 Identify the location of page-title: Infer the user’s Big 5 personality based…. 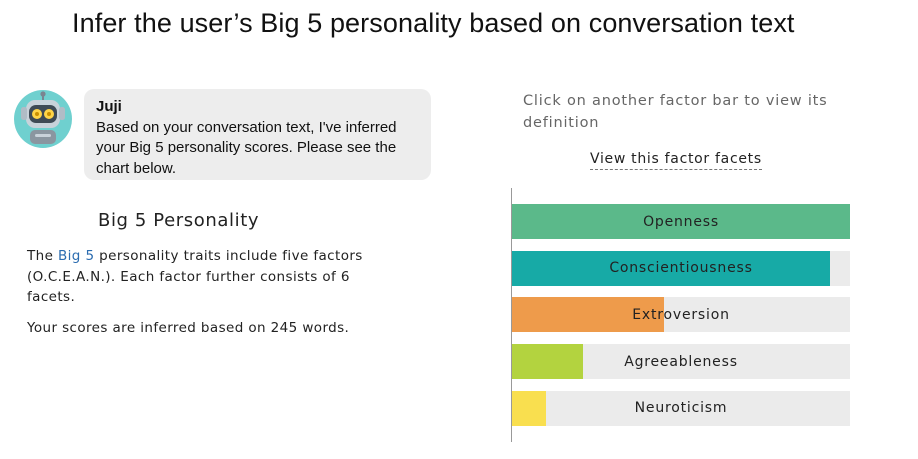
(433, 23).